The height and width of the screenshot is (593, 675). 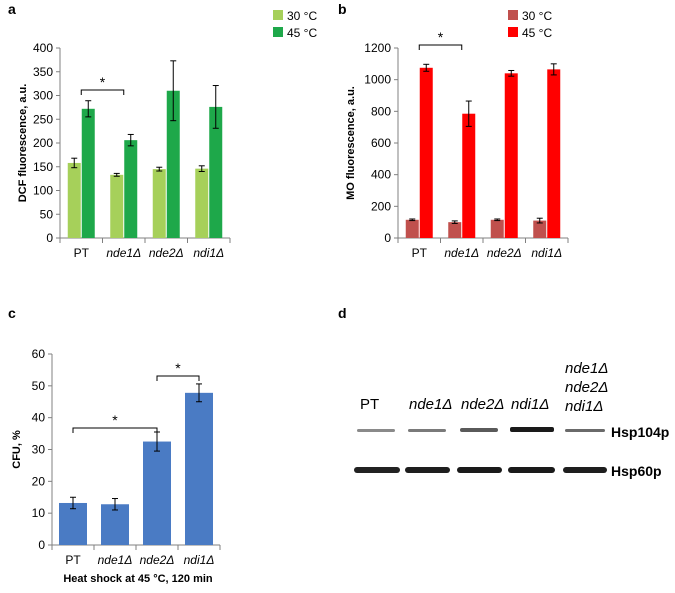 I want to click on wb-band-hsp60-ndi1, so click(x=531, y=470).